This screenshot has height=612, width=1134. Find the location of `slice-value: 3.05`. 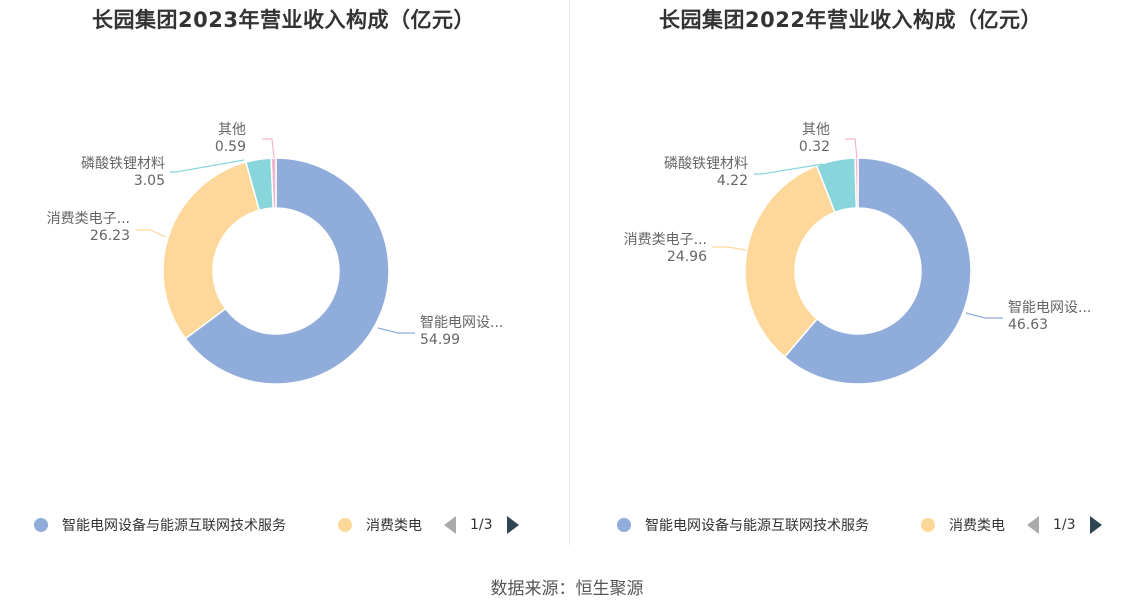

slice-value: 3.05 is located at coordinates (149, 181).